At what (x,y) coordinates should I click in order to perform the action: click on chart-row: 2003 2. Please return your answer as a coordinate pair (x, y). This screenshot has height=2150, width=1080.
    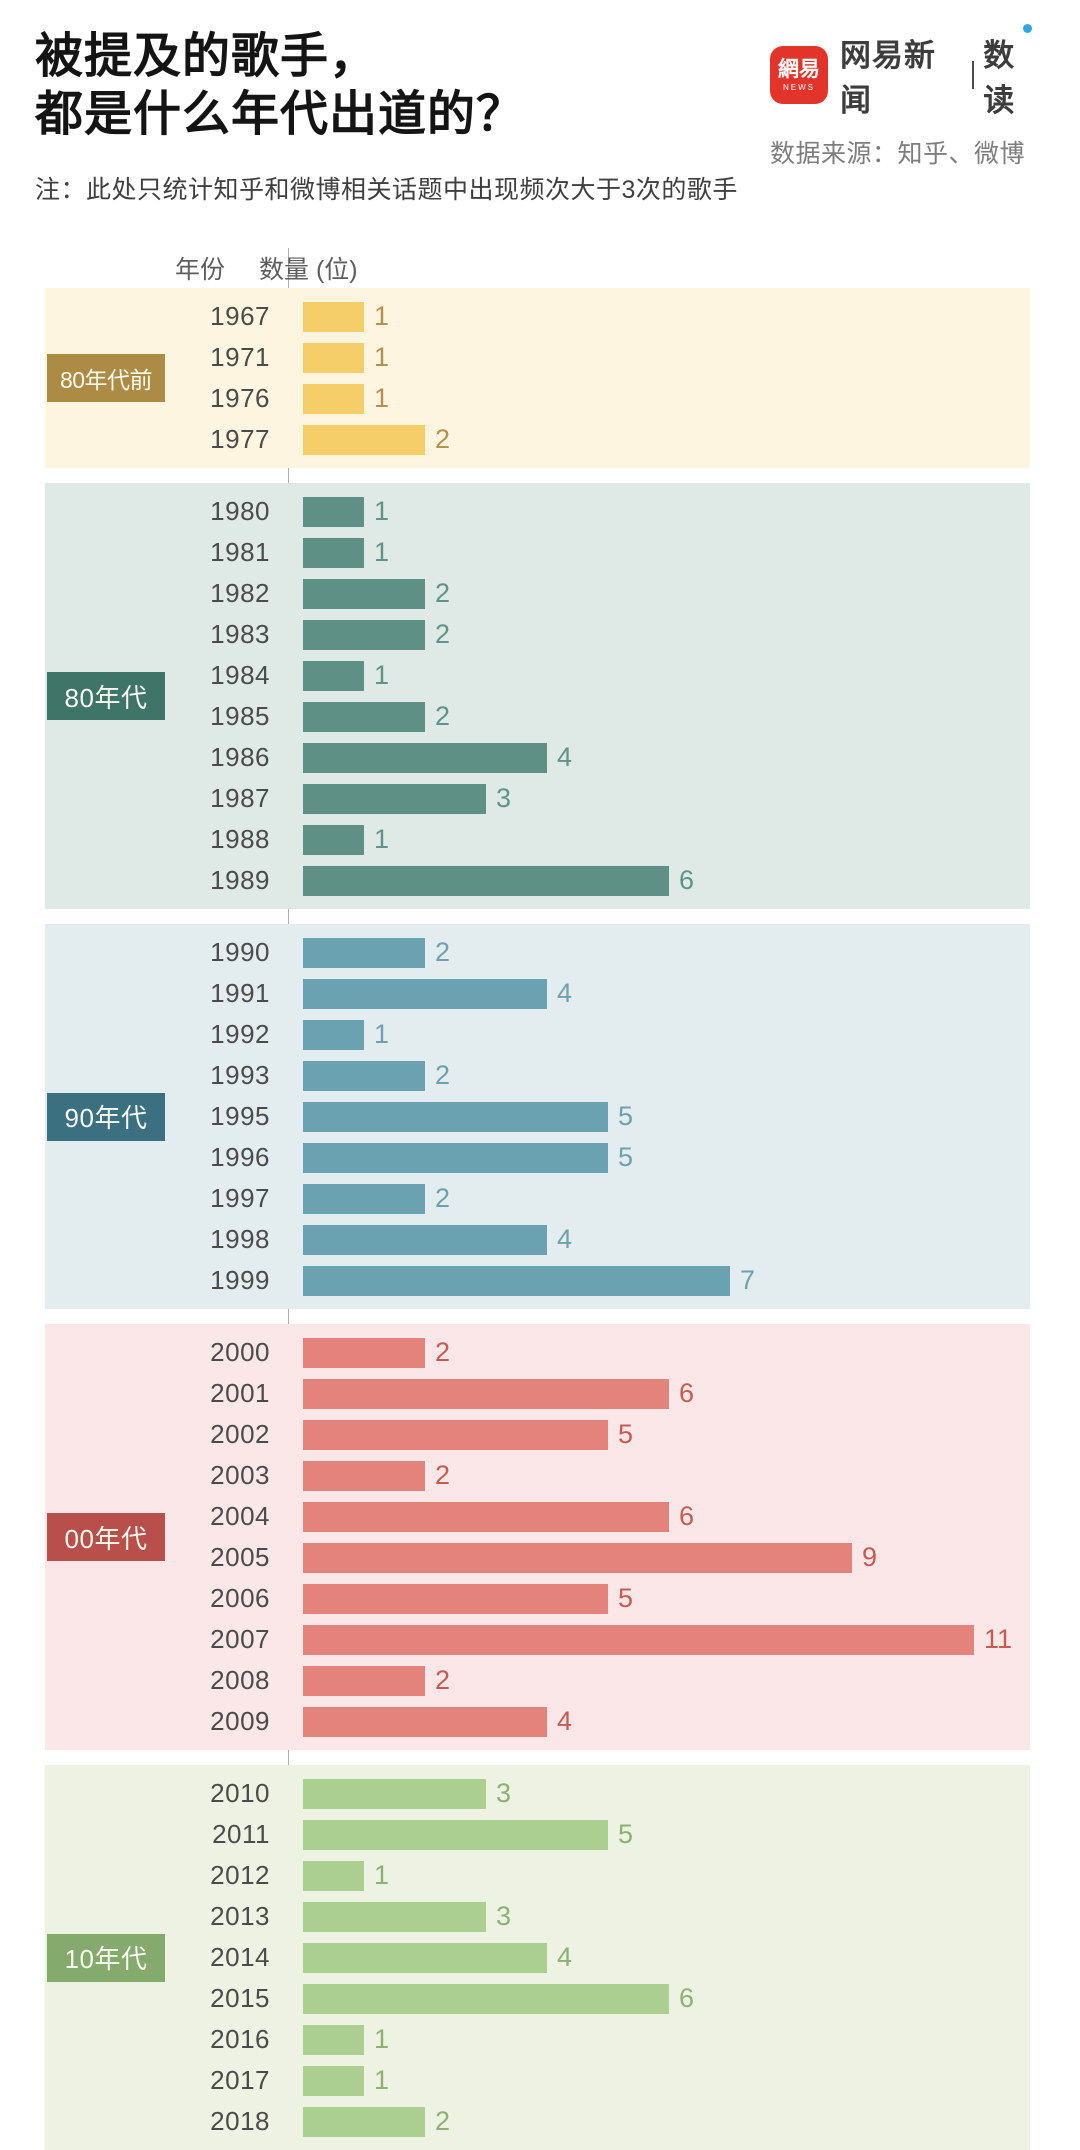
    Looking at the image, I should click on (537, 1475).